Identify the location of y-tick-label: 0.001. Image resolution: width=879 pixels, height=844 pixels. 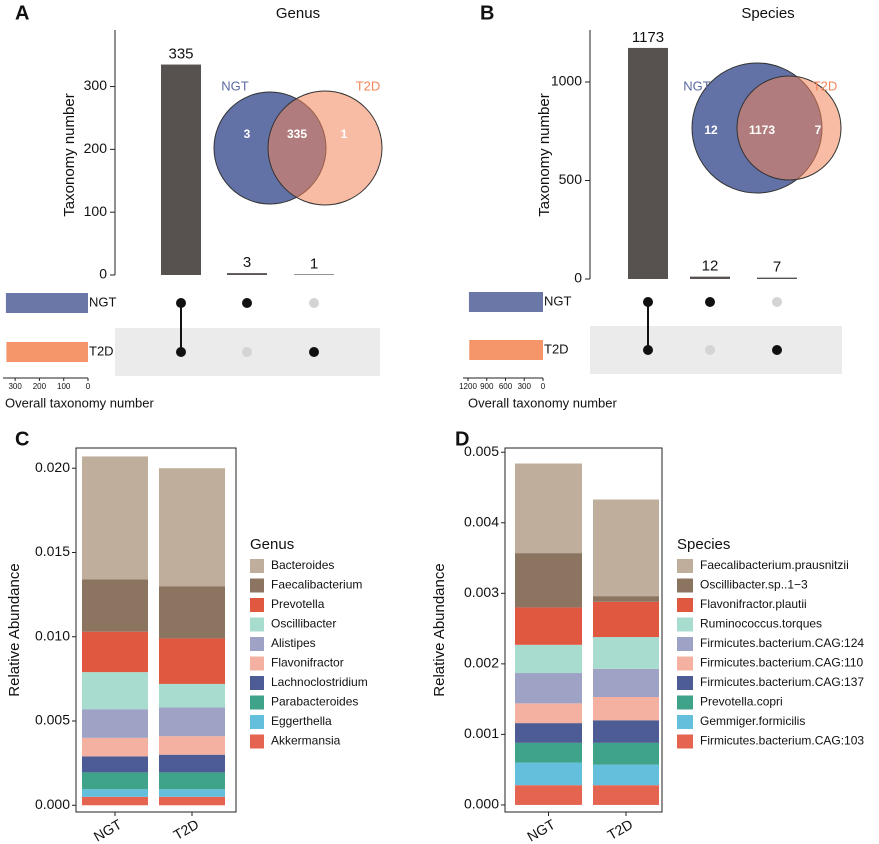
(481, 733).